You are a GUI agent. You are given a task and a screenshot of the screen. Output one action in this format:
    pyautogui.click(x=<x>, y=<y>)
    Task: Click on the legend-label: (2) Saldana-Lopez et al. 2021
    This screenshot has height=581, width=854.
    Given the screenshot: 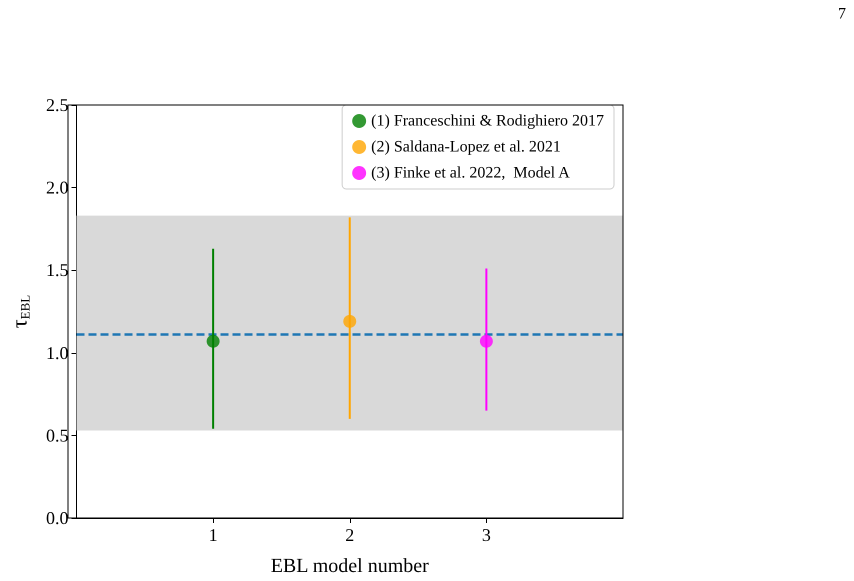 What is the action you would take?
    pyautogui.click(x=466, y=147)
    